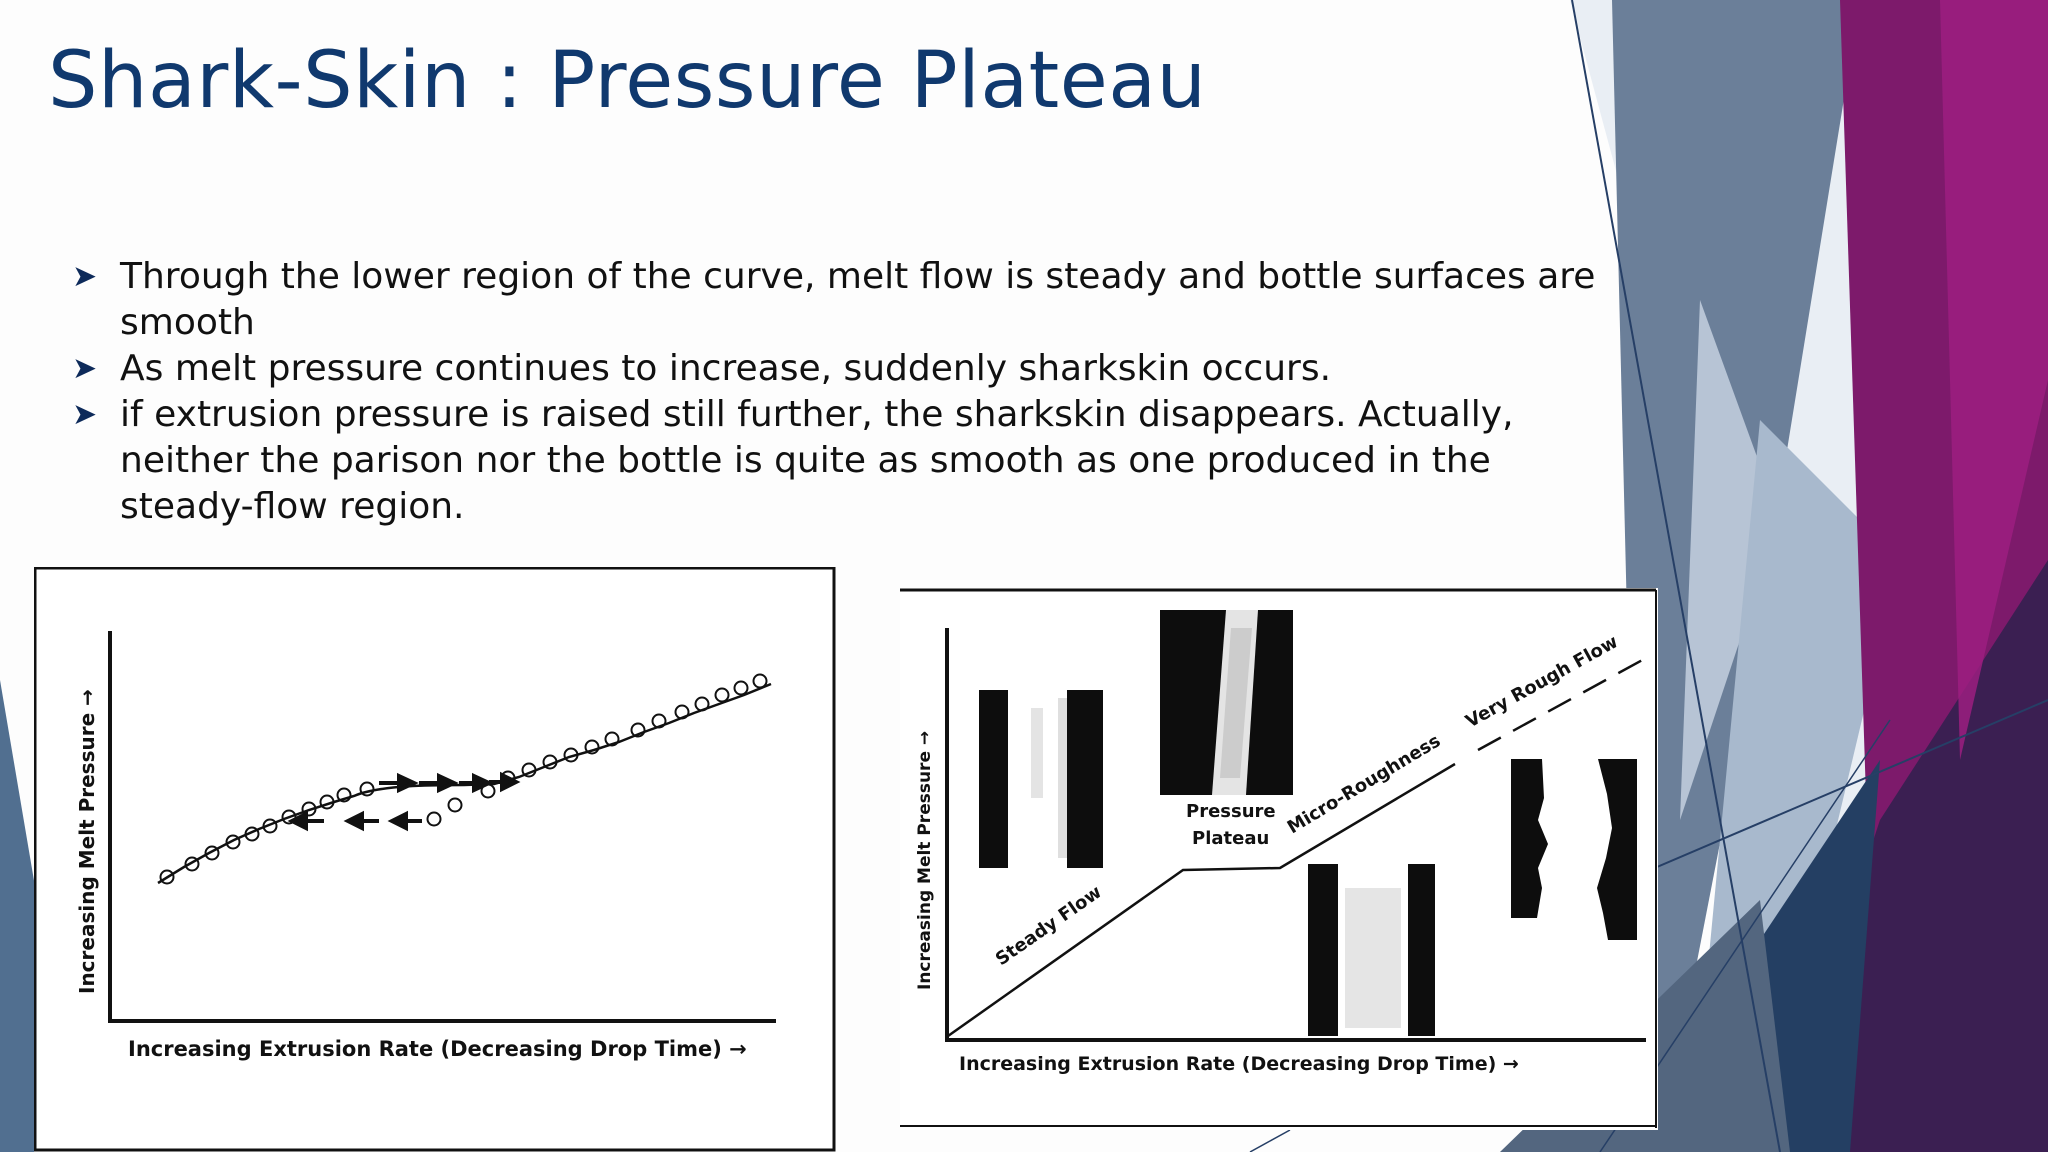 This screenshot has width=2048, height=1152. I want to click on forward-arrows, so click(450, 782).